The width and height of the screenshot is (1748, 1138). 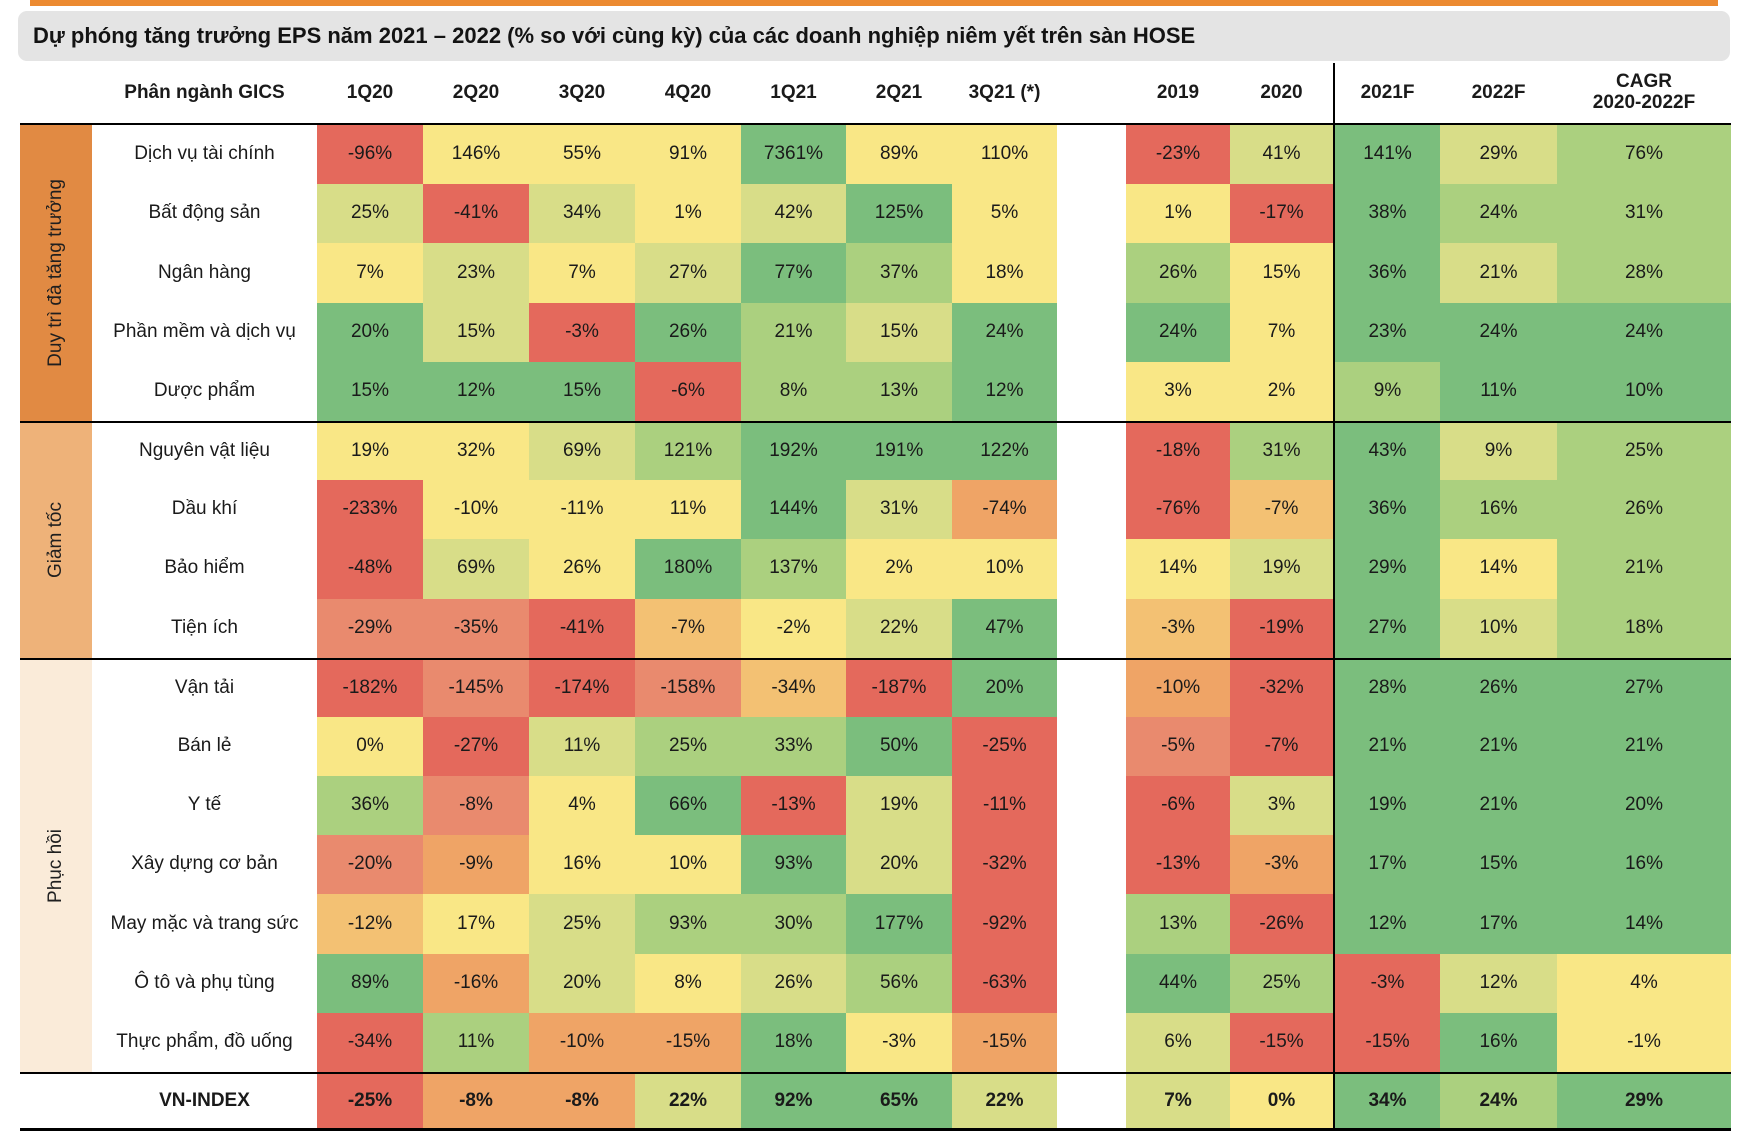 I want to click on row-label: Bảo hiểm, so click(x=204, y=568).